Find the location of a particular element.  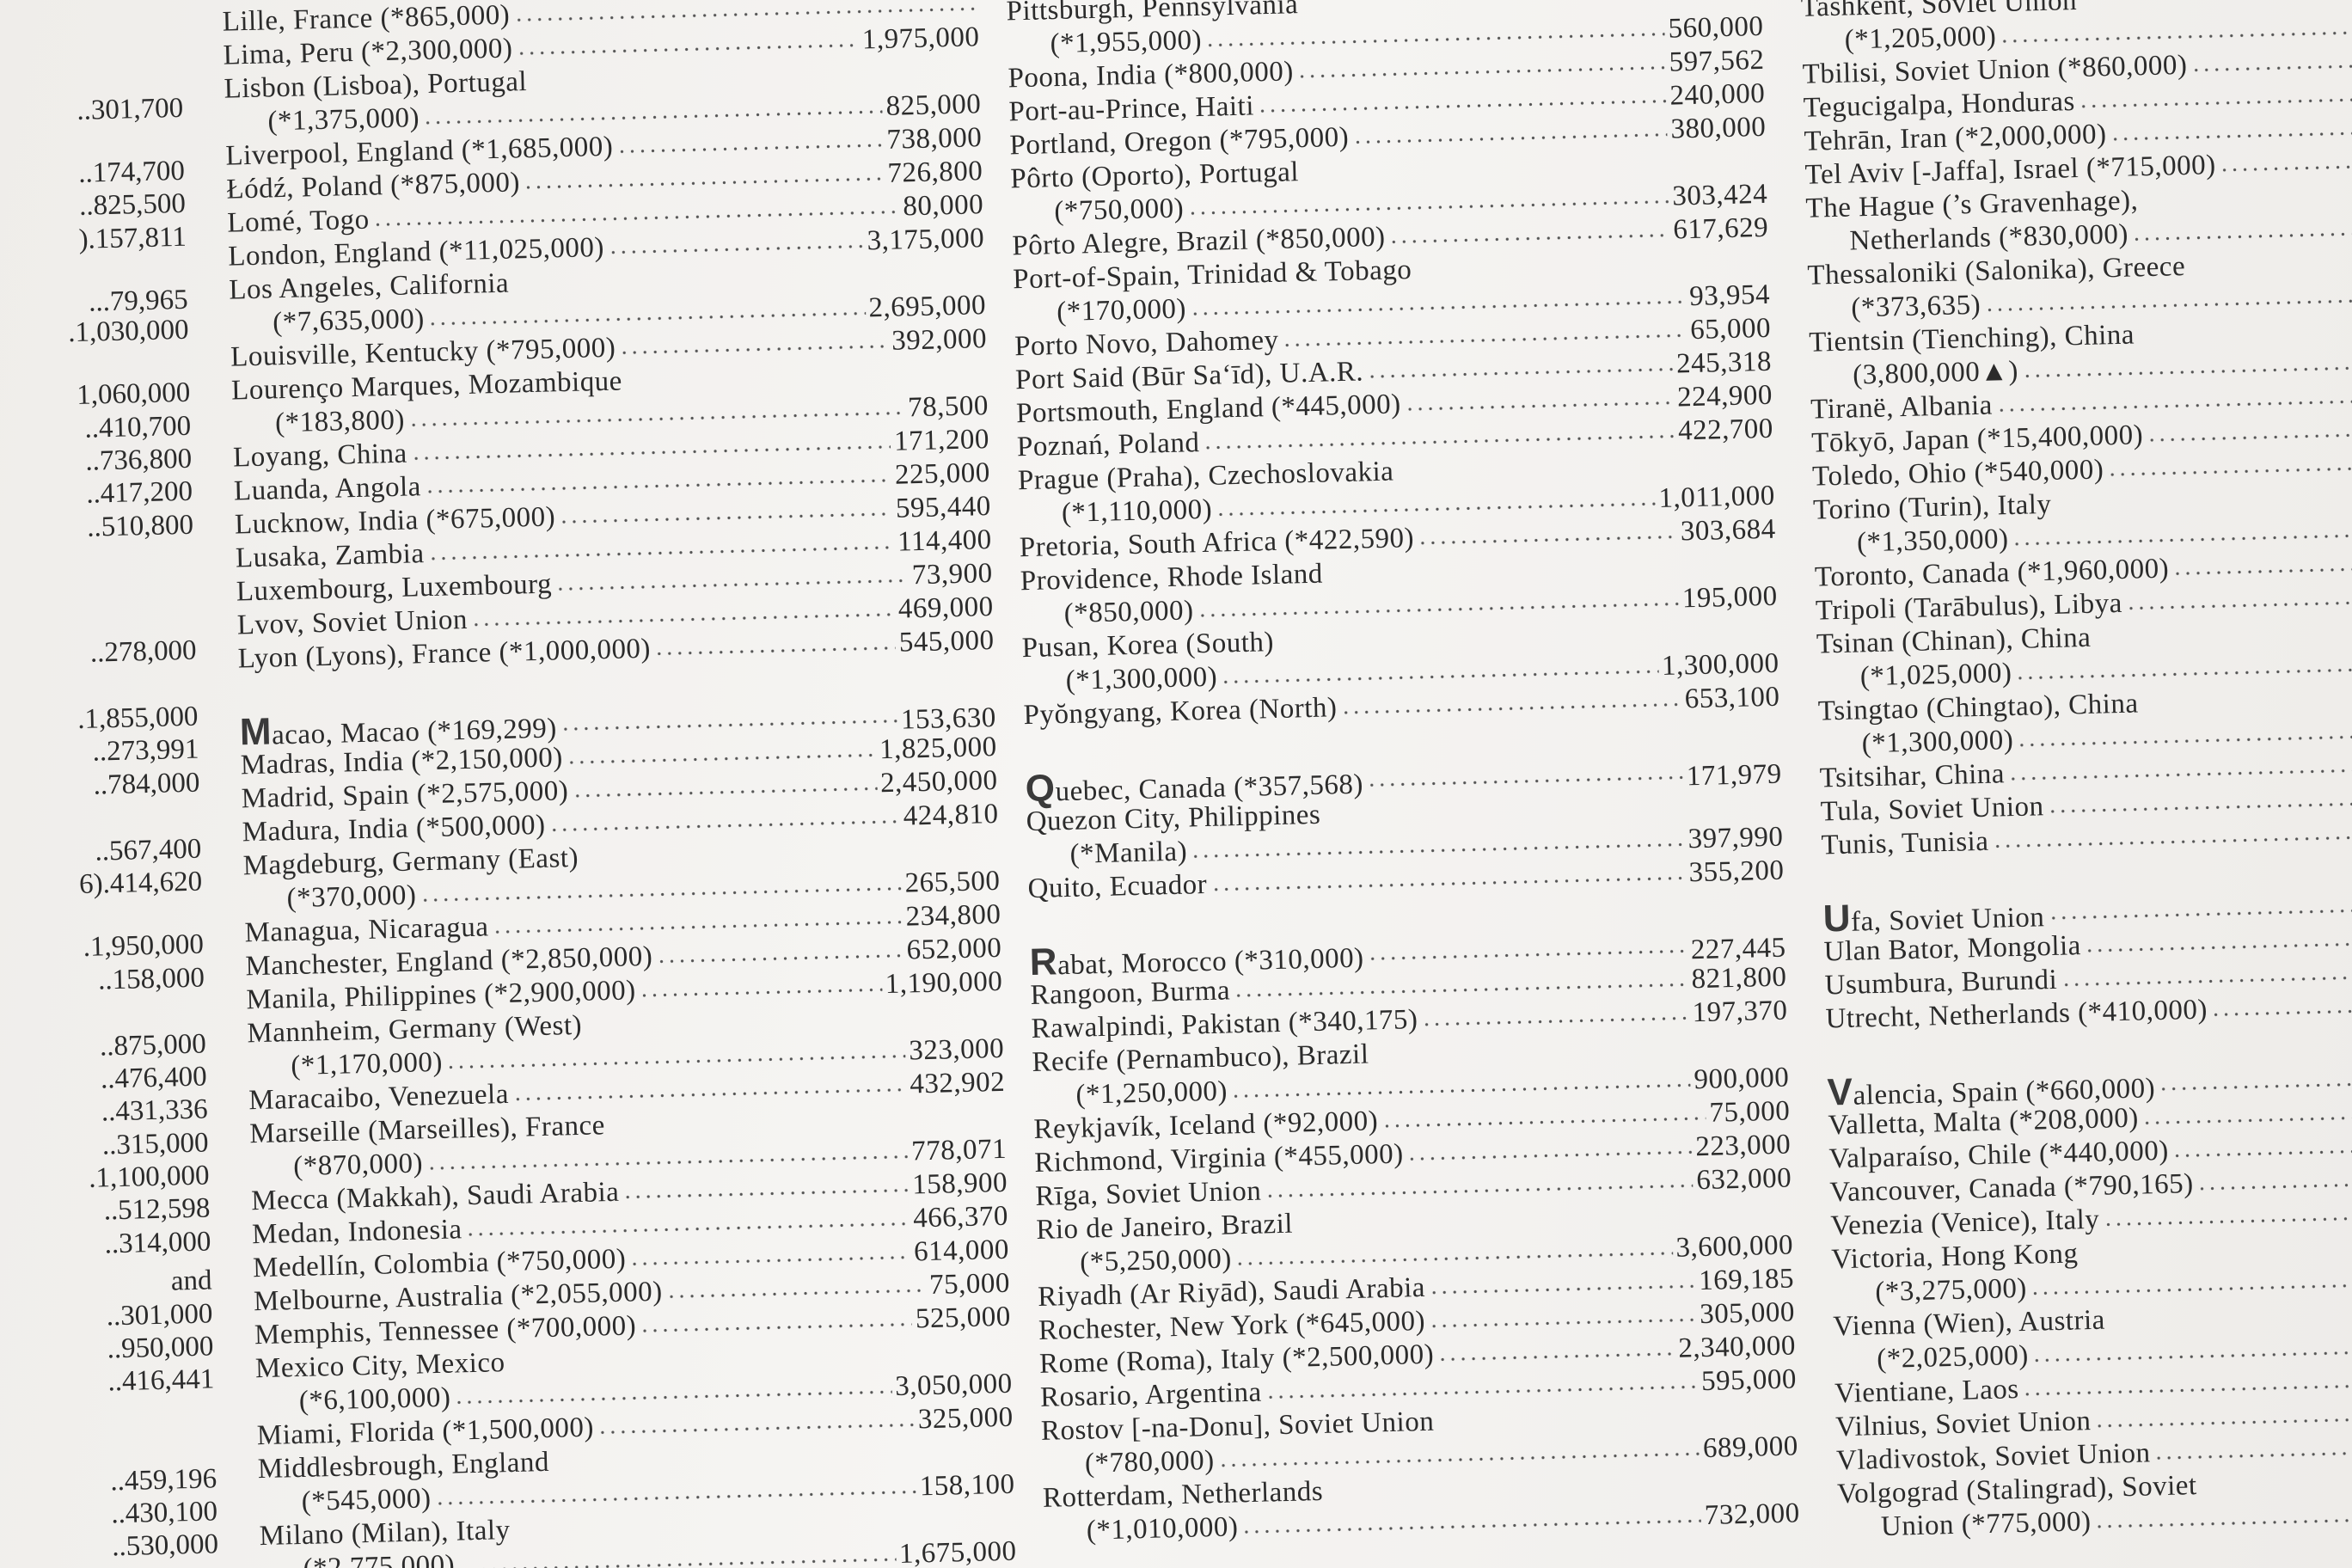

city-population: 1,190,000 is located at coordinates (944, 983).